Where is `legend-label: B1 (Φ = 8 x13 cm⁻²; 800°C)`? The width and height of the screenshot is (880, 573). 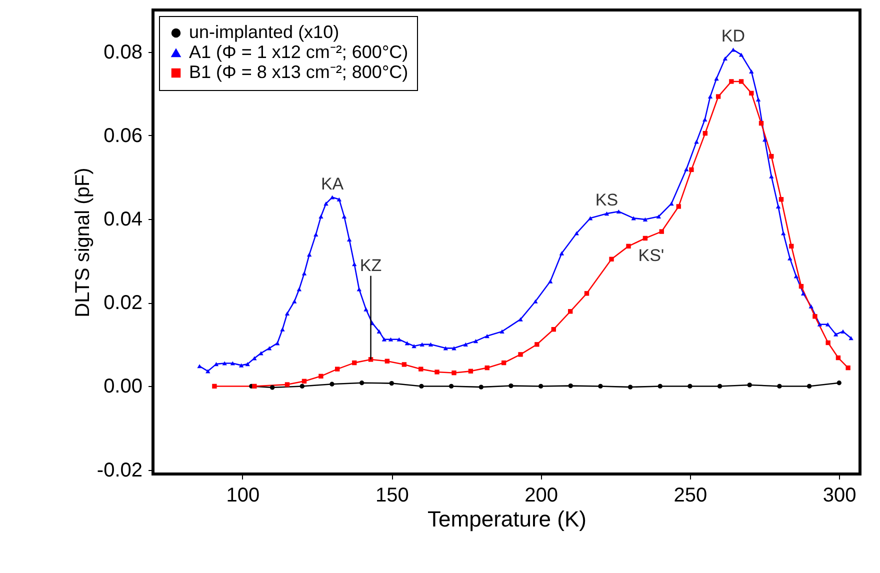
legend-label: B1 (Φ = 8 x13 cm⁻²; 800°C) is located at coordinates (298, 72).